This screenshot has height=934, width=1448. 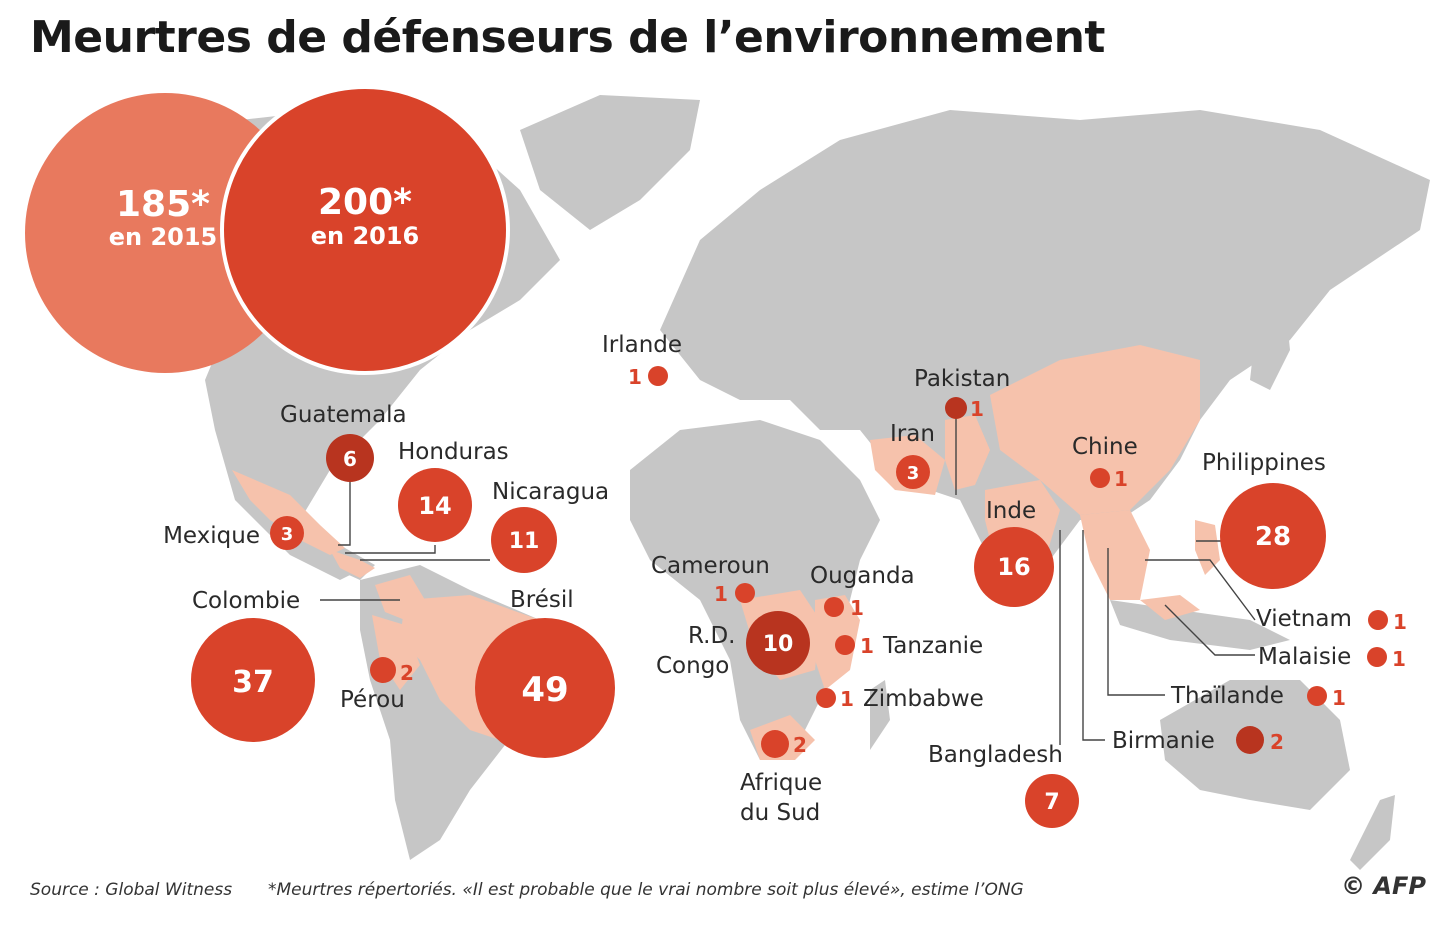 I want to click on malaisie-label: Malaisie, so click(x=1304, y=657).